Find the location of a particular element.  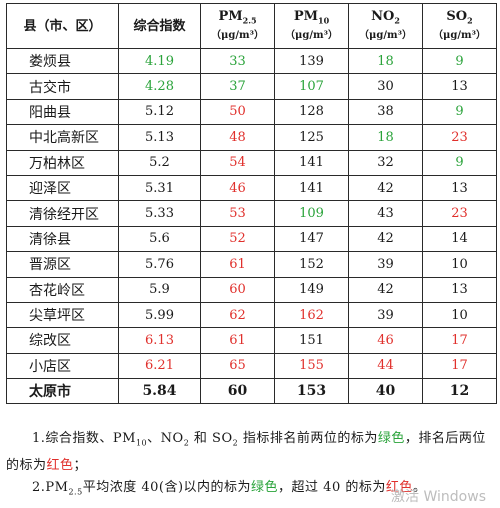

cell-index: 5.12 is located at coordinates (159, 112).